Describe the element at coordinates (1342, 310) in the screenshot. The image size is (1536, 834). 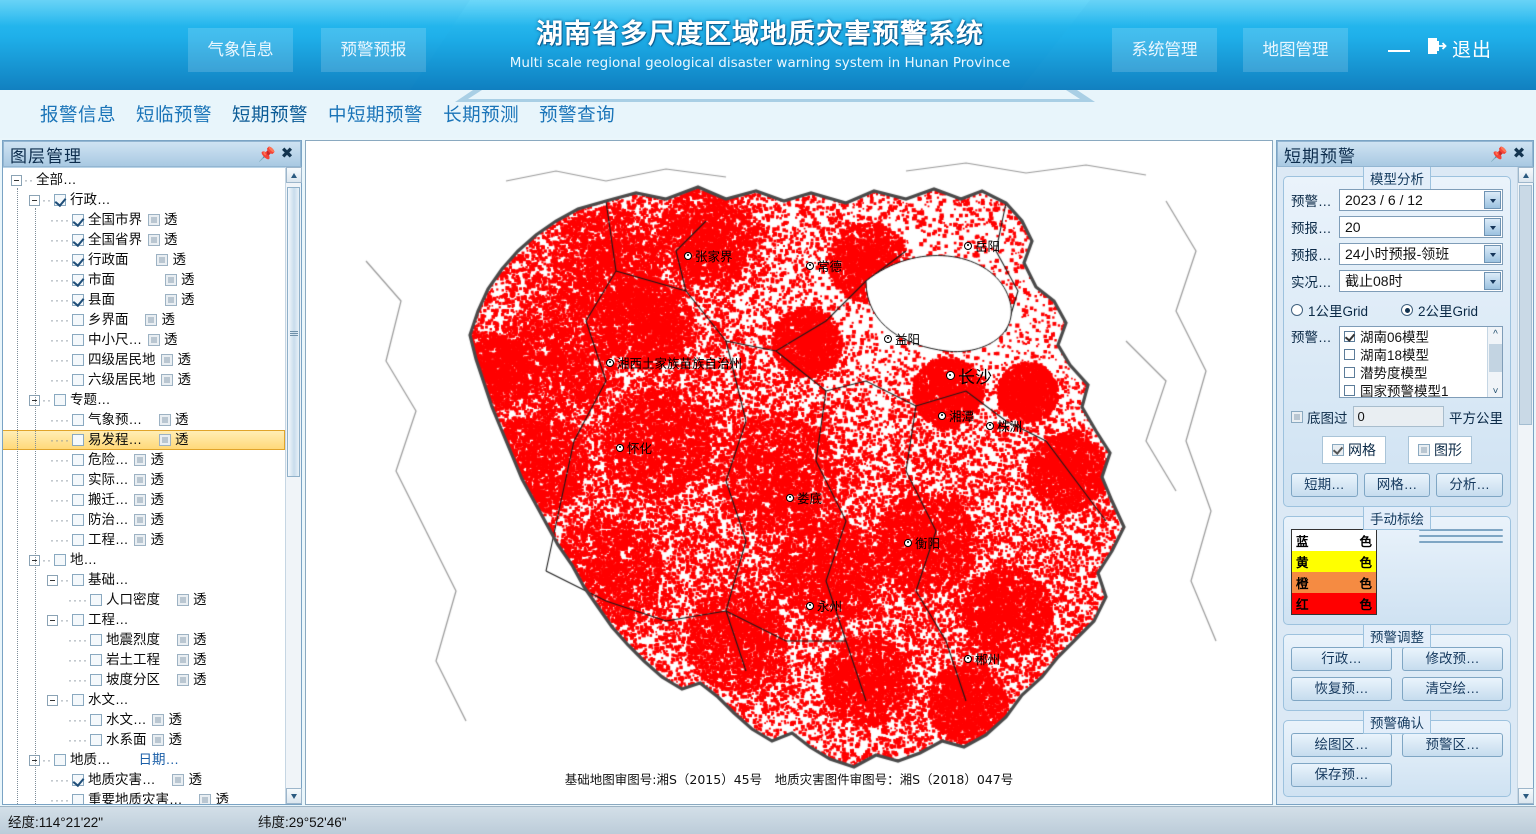
I see `grid-radio-0: 1公里Grid` at that location.